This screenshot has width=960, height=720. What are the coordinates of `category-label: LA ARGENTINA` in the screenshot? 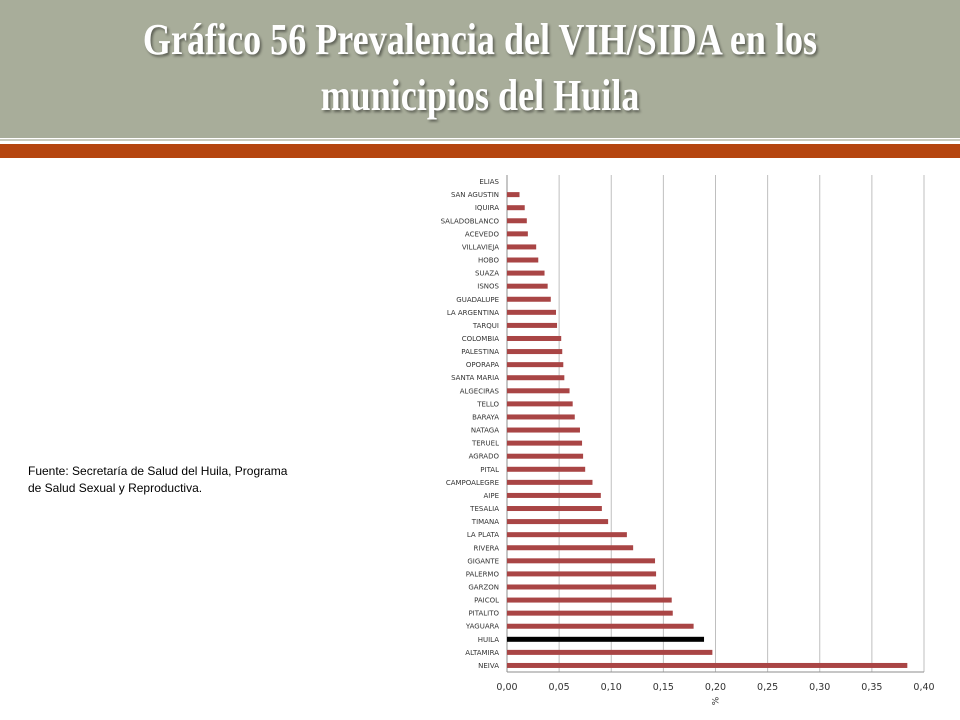 It's located at (473, 313).